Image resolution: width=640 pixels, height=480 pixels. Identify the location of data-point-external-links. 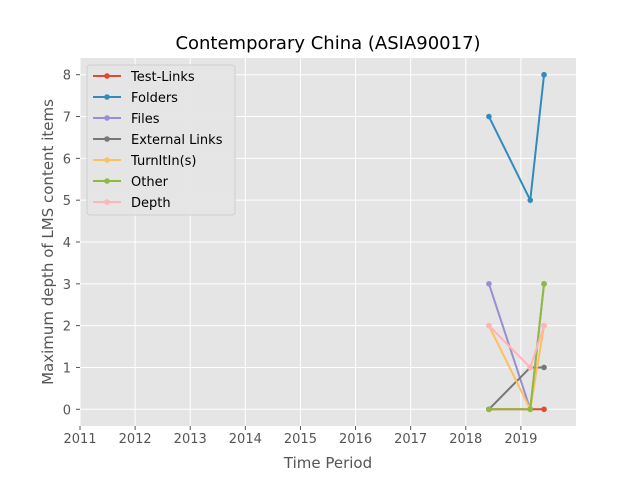
(544, 367).